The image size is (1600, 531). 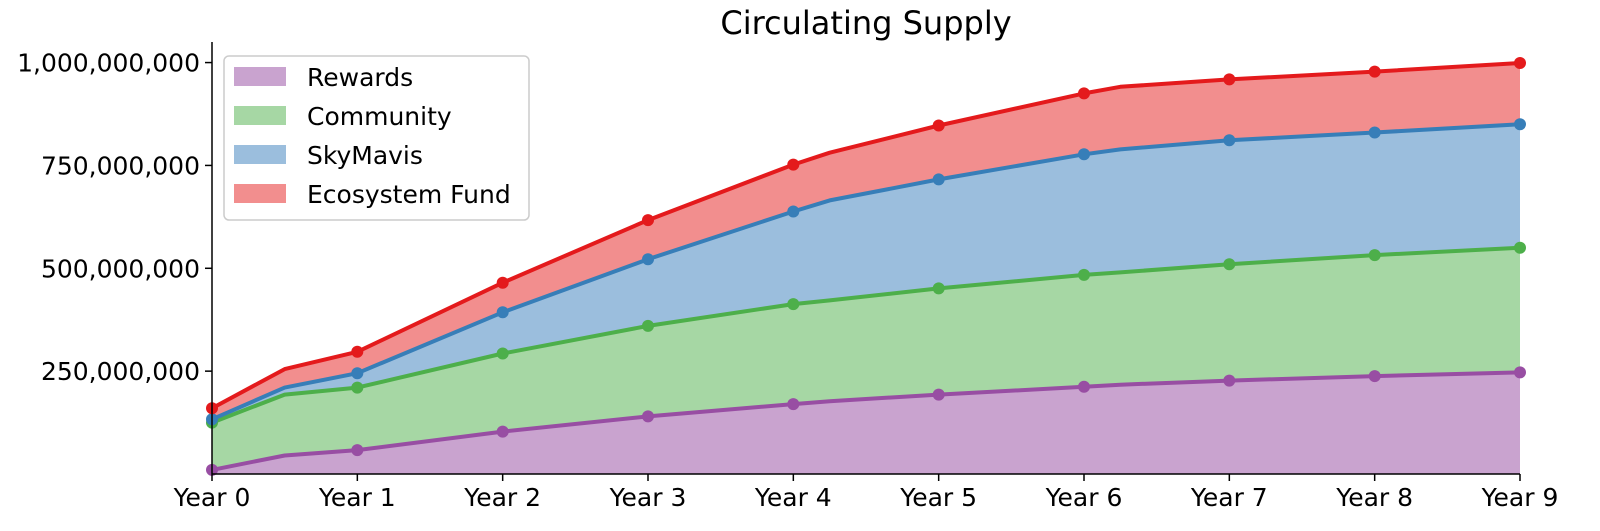 I want to click on x-tick-label: Year 6, so click(x=1084, y=497).